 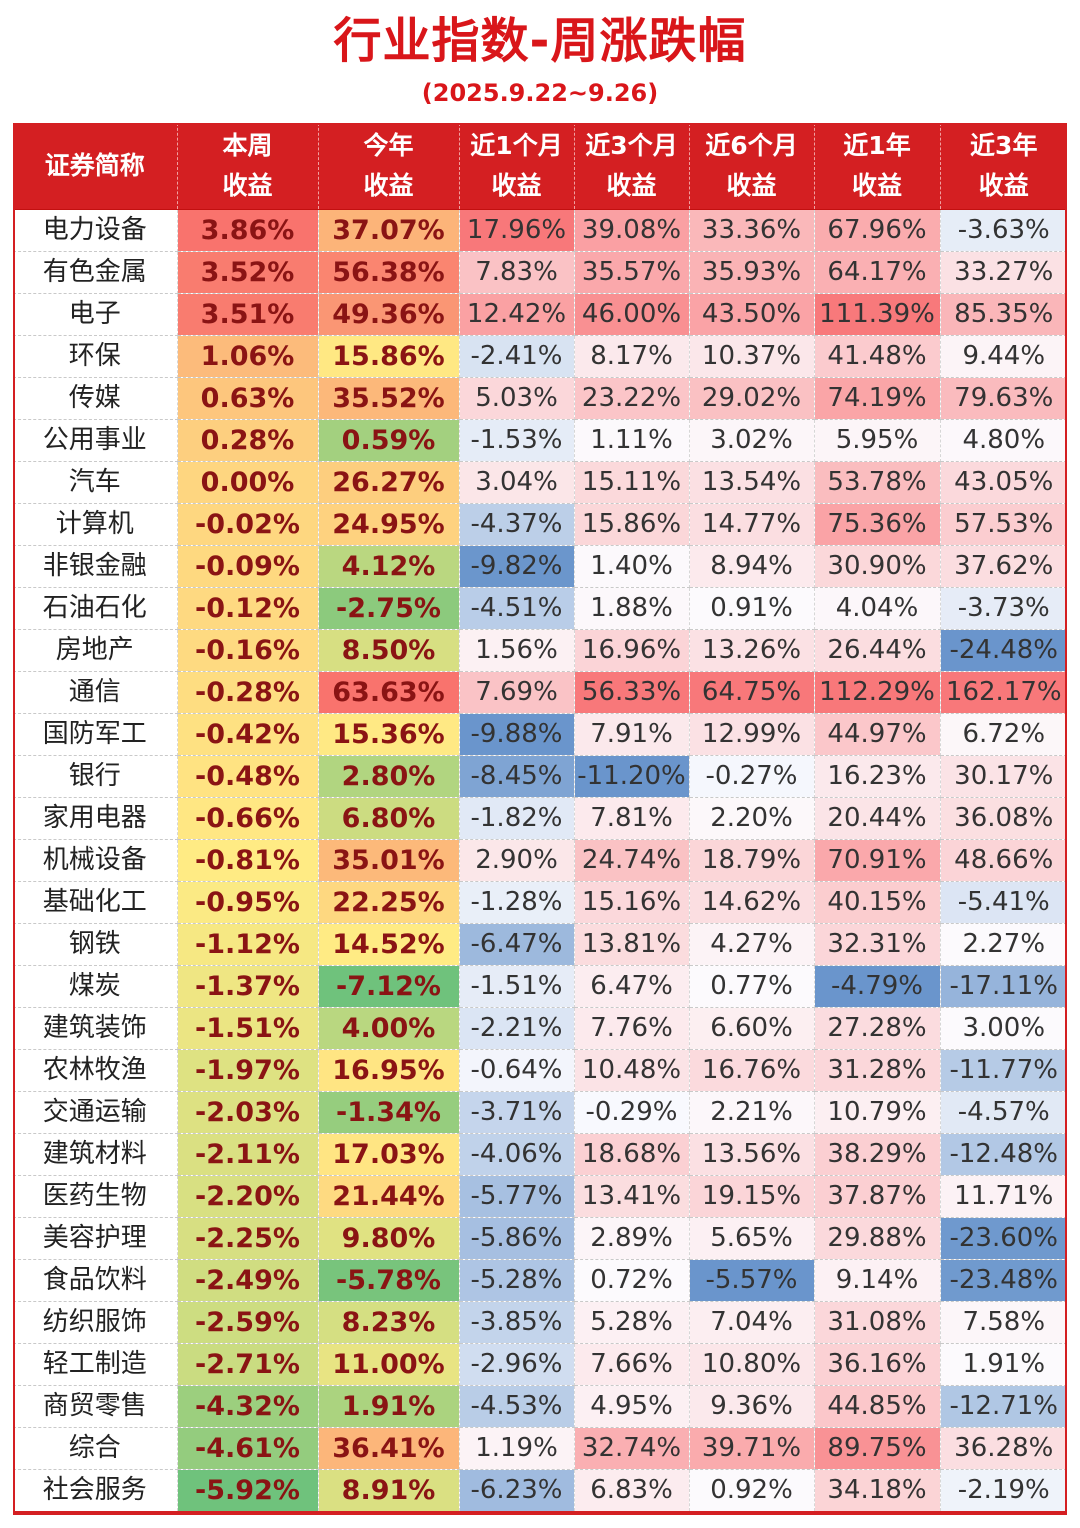 What do you see at coordinates (877, 1070) in the screenshot?
I see `return-cell: 31.28%` at bounding box center [877, 1070].